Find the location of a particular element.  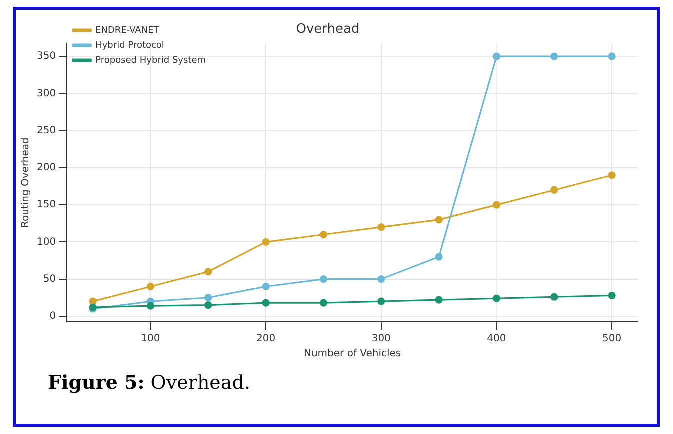

y-tick-label: 350 is located at coordinates (46, 56).